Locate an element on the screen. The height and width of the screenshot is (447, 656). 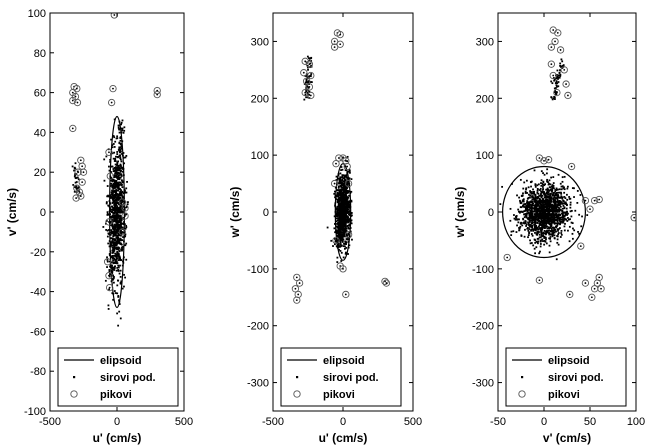
plot-area is located at coordinates (341, 166).